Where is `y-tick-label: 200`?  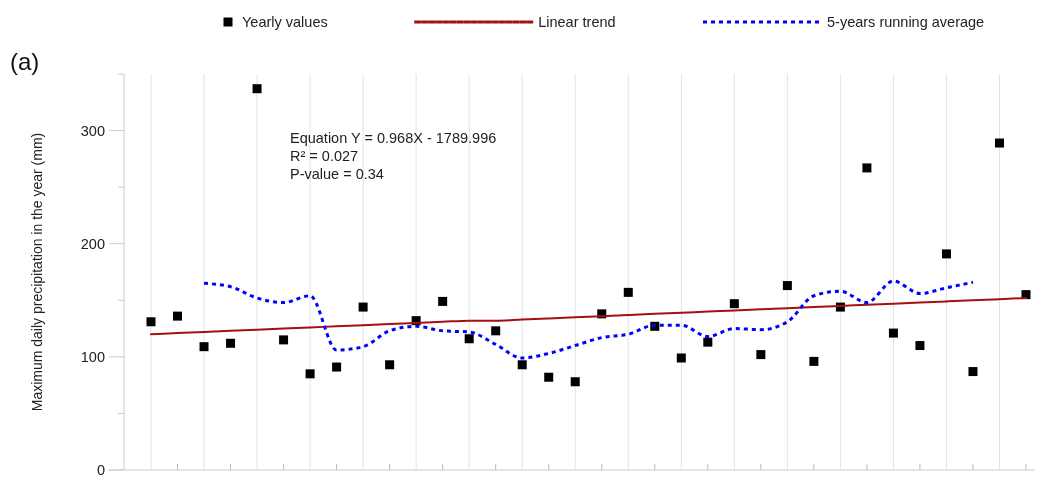 y-tick-label: 200 is located at coordinates (92, 243).